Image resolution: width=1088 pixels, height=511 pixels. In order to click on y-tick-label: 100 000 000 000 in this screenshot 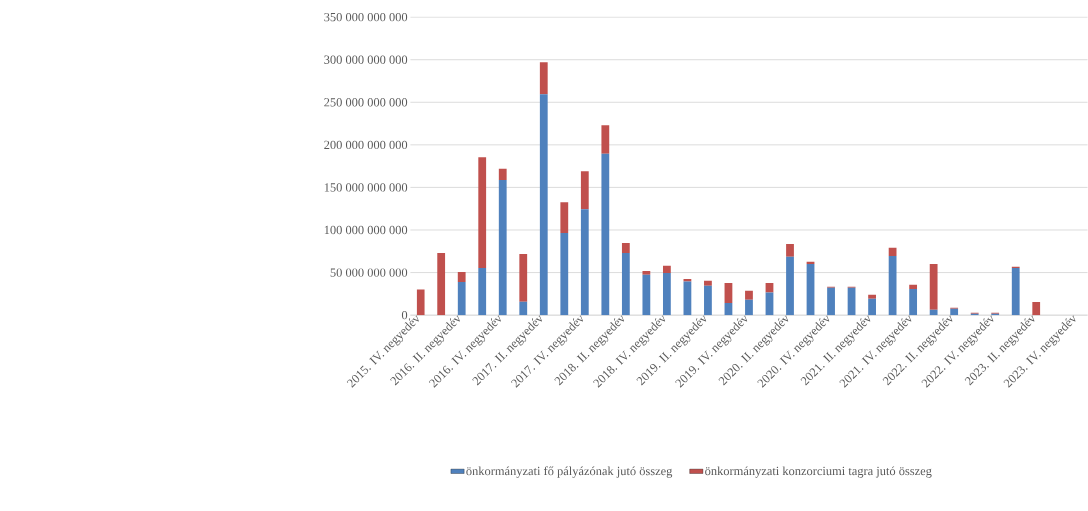, I will do `click(366, 230)`.